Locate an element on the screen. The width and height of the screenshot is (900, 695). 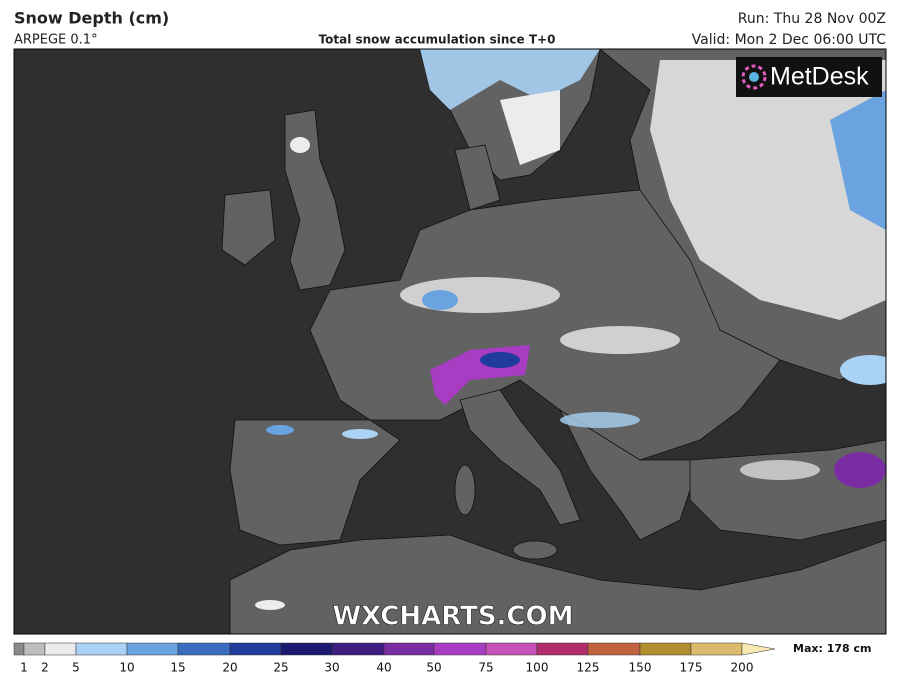
model: ARPEGE 0.1° is located at coordinates (56, 40).